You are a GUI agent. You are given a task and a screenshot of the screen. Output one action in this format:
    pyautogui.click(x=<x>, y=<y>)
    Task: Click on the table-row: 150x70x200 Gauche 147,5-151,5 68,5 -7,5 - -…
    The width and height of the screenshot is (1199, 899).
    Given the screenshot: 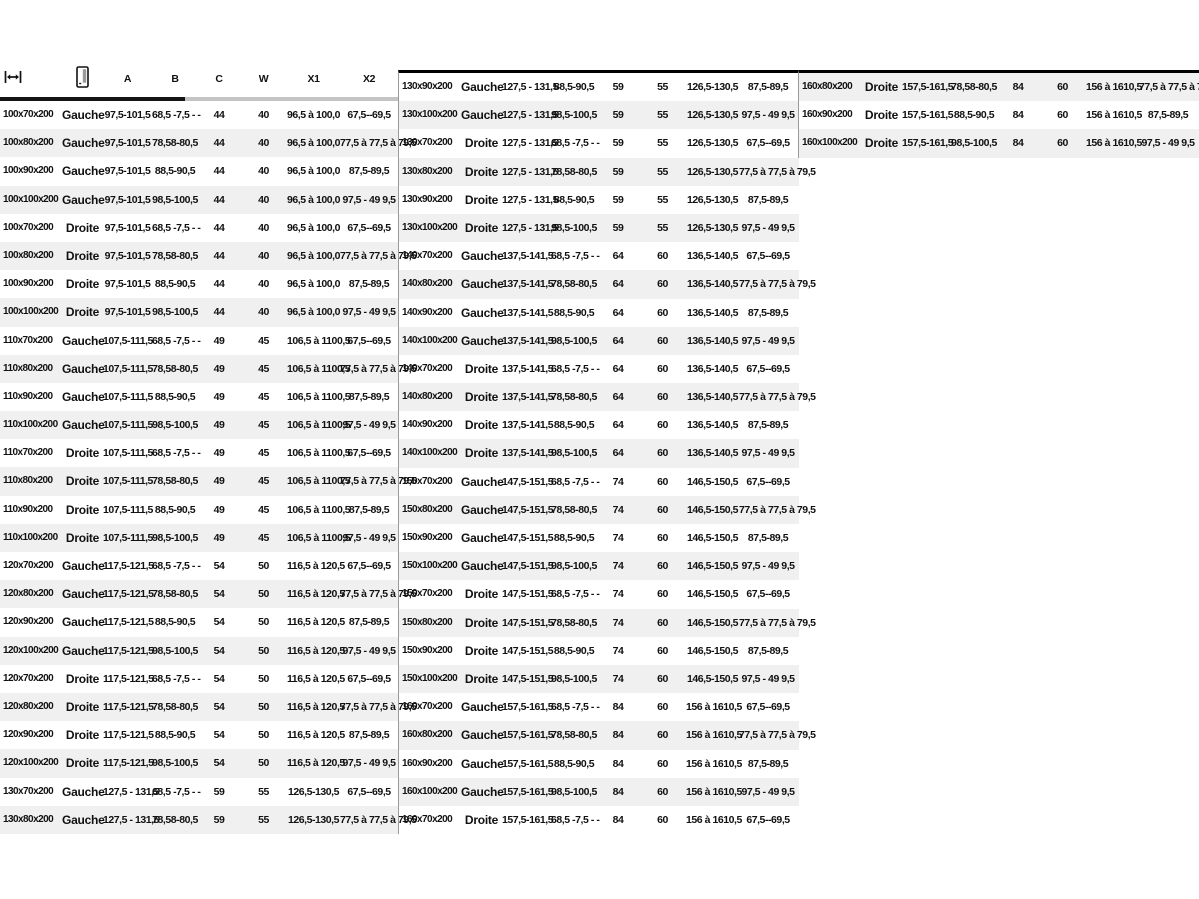 What is the action you would take?
    pyautogui.click(x=599, y=482)
    